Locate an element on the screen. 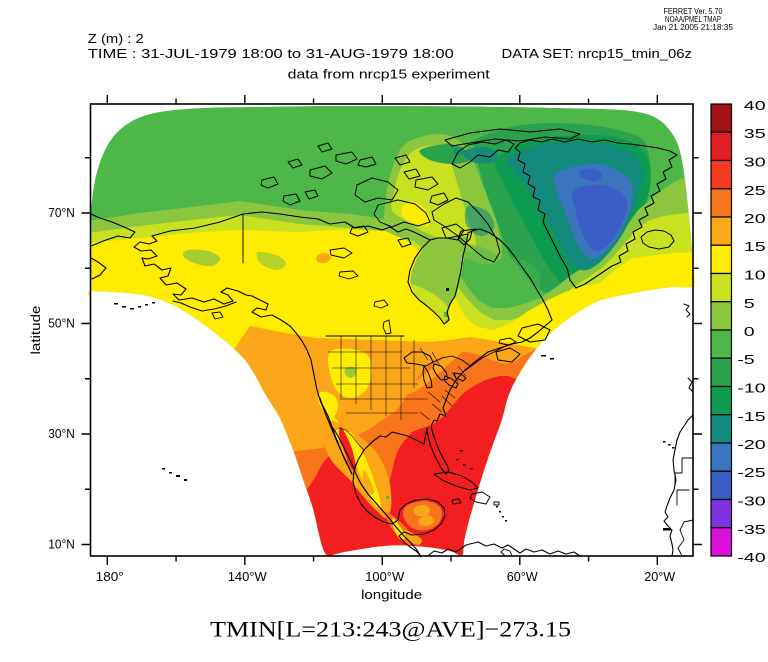 This screenshot has height=662, width=768. svg-text: NOAA/PMEL TMAP is located at coordinates (693, 19).